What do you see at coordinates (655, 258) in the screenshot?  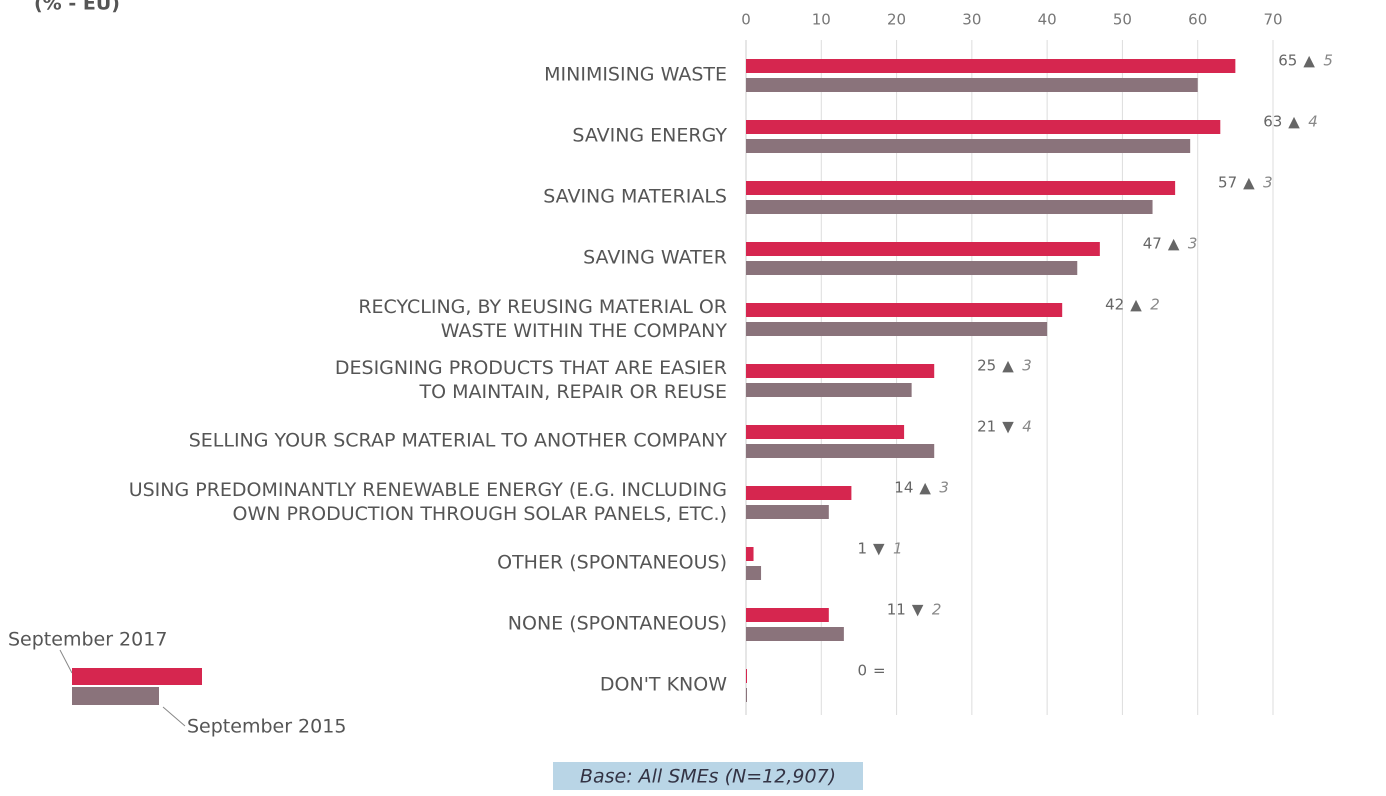 I see `category-label: SAVING WATER` at bounding box center [655, 258].